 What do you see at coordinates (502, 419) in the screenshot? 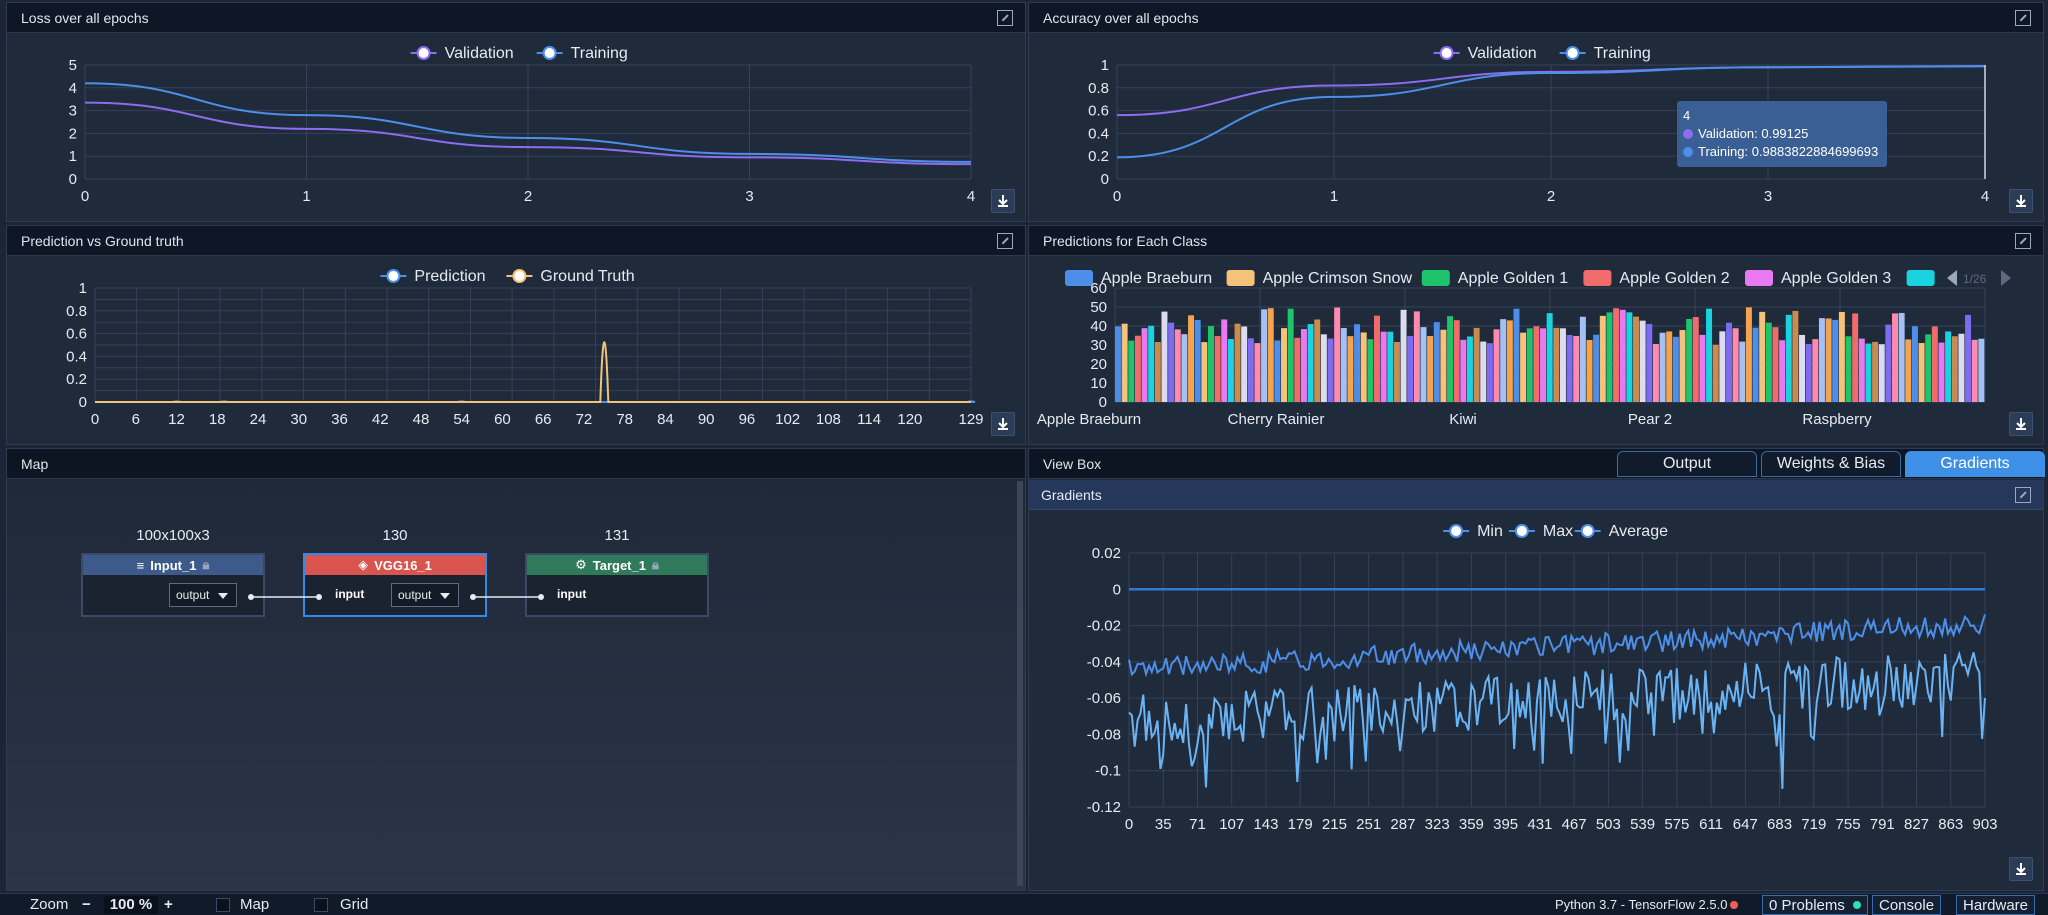
I see `x-tick-label: 60` at bounding box center [502, 419].